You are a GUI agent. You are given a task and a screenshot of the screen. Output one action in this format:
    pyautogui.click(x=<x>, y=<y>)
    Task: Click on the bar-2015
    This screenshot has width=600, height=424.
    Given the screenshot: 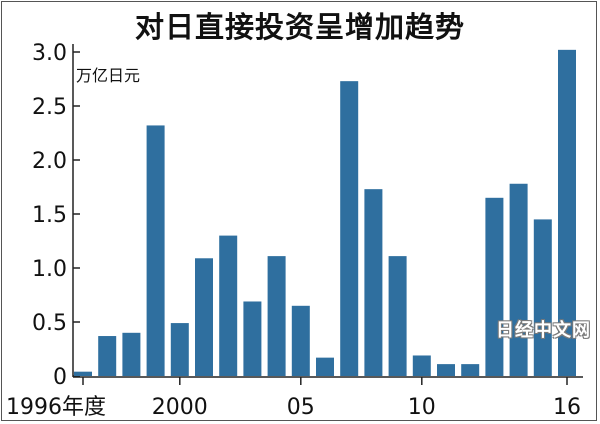 What is the action you would take?
    pyautogui.click(x=542, y=297)
    